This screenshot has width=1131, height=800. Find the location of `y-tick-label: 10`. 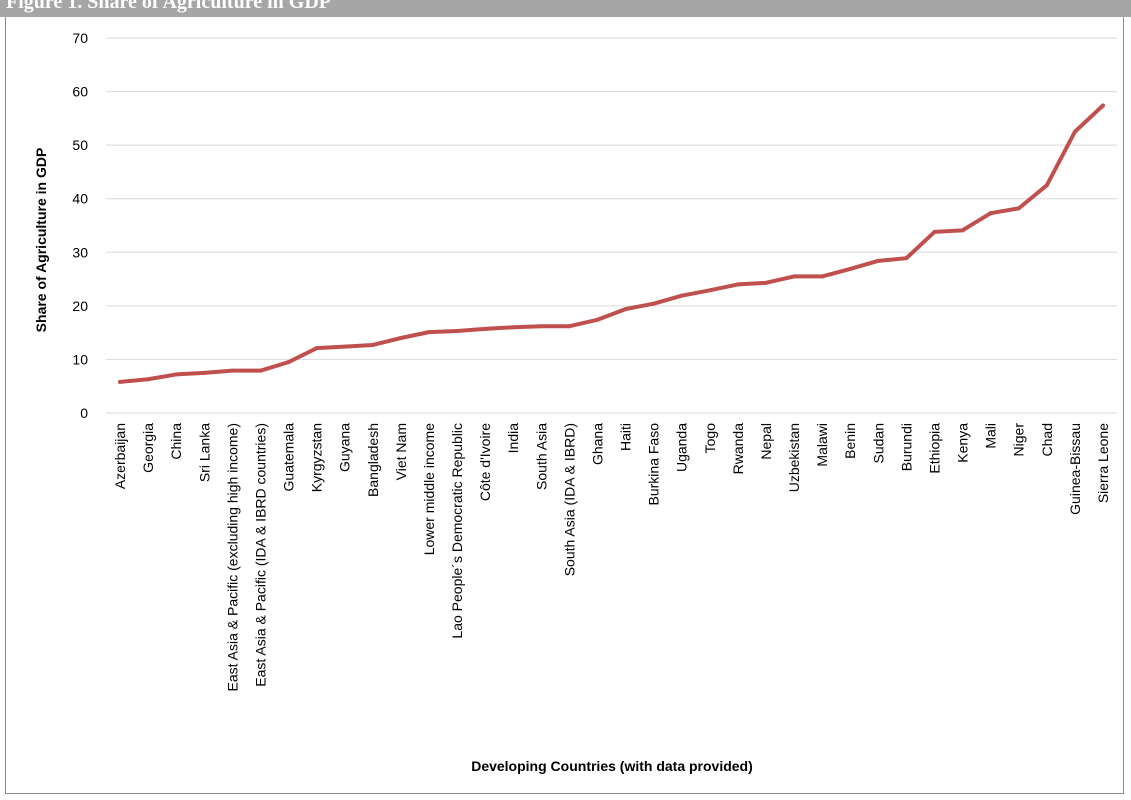

y-tick-label: 10 is located at coordinates (80, 359).